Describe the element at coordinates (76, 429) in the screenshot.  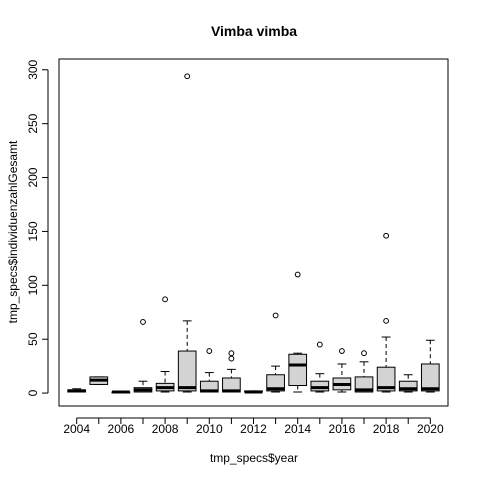
I see `x-tick-label: 2004` at that location.